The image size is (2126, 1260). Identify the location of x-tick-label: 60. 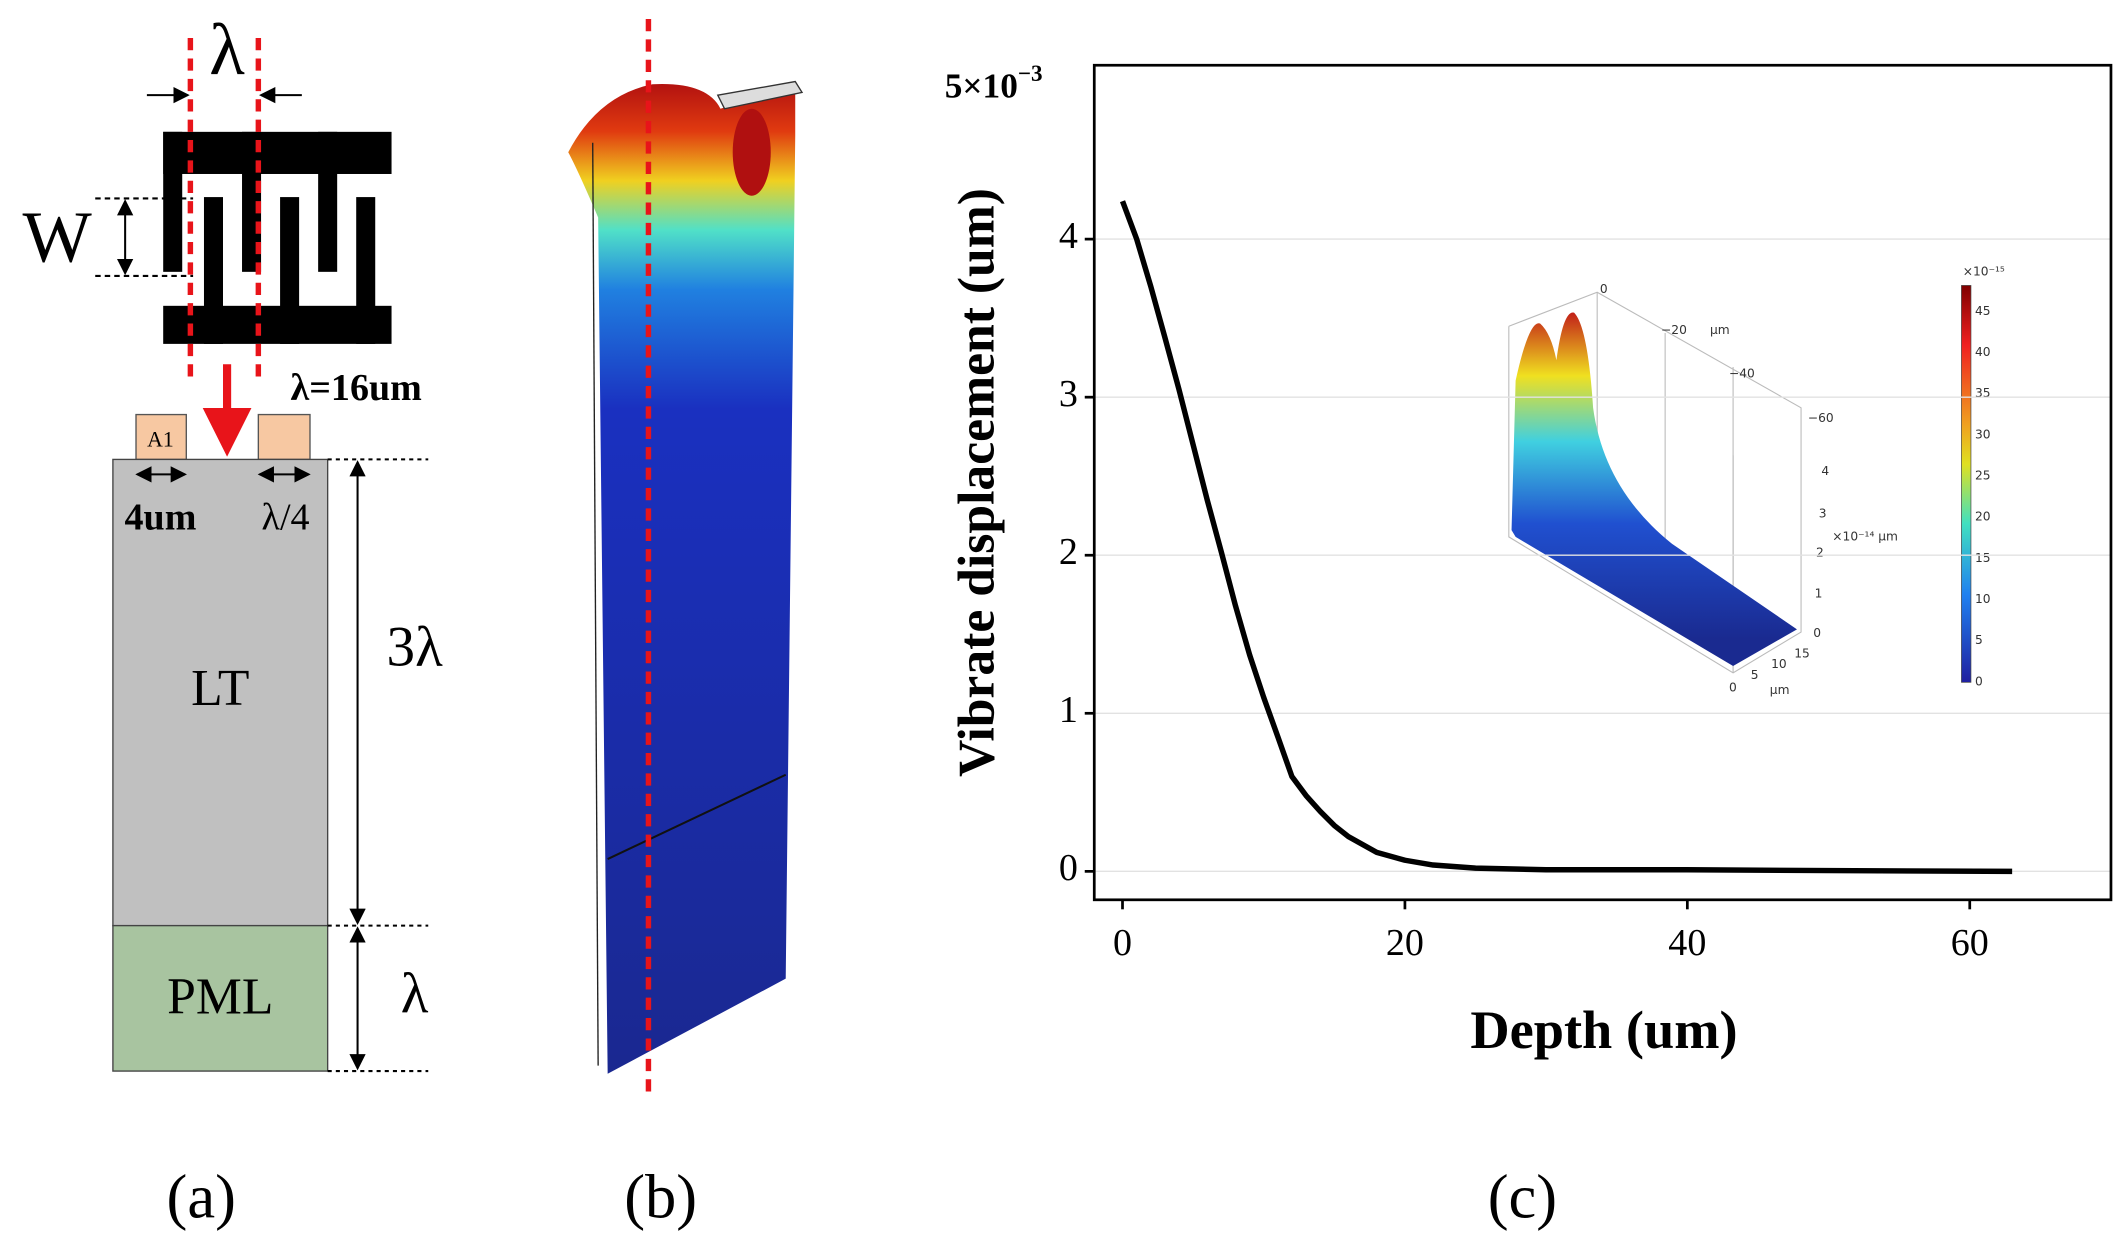
(1970, 943).